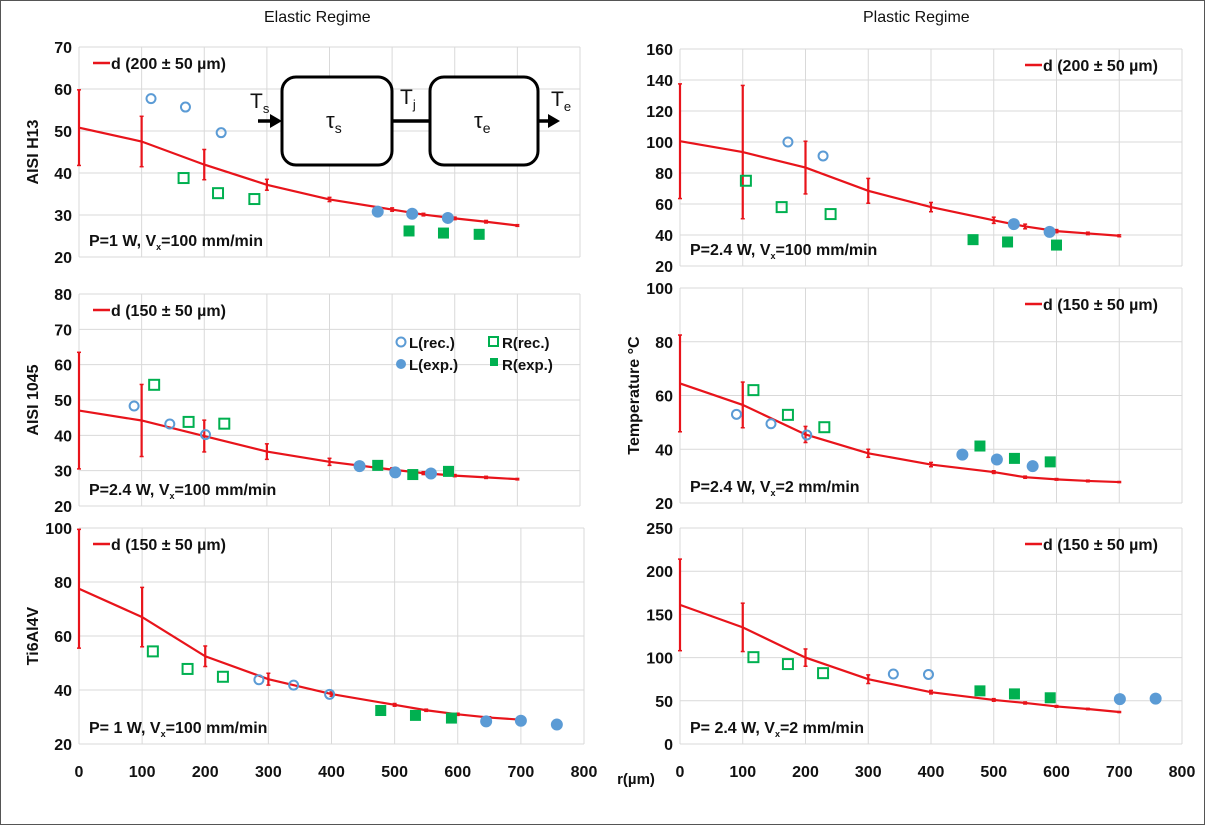 This screenshot has width=1205, height=825. What do you see at coordinates (916, 17) in the screenshot?
I see `plastic-regime-title: Plastic Regime` at bounding box center [916, 17].